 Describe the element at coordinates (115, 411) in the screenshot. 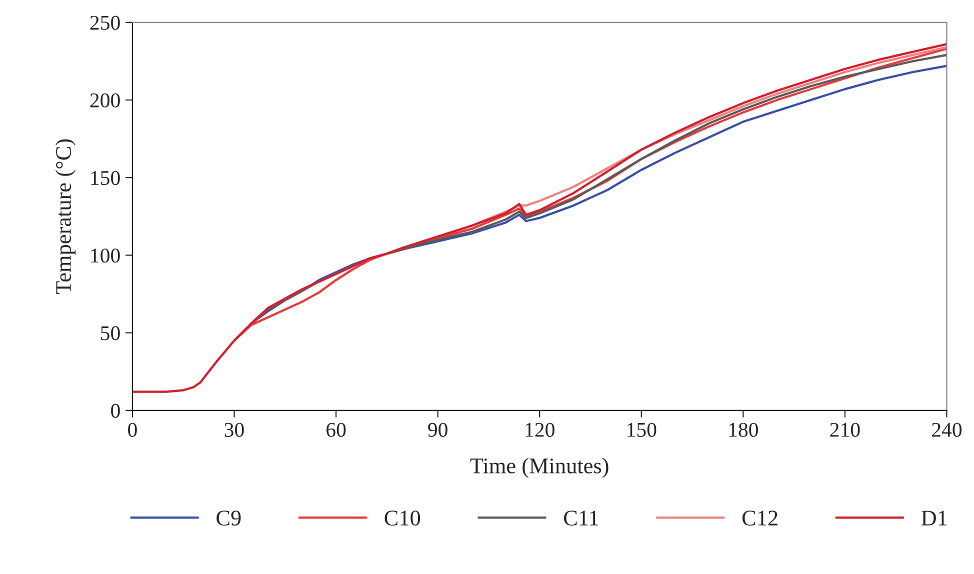

I see `y-tick-label: 0` at that location.